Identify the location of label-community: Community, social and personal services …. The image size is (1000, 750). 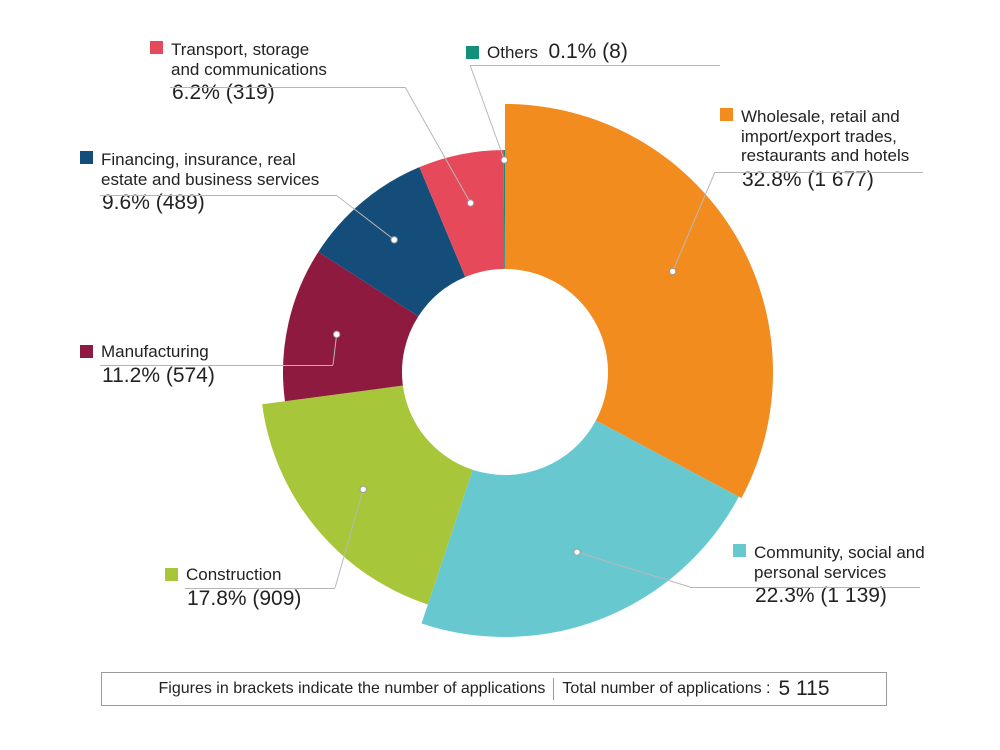
(829, 575).